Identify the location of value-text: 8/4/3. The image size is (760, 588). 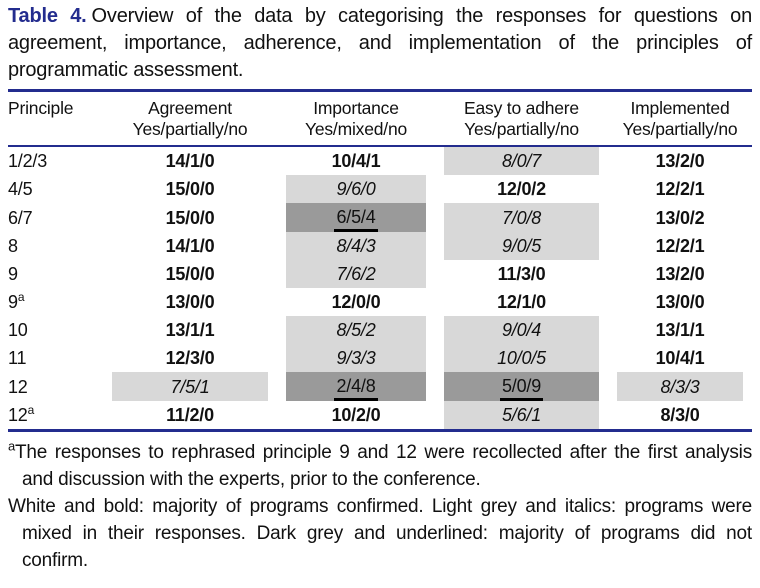
(356, 246).